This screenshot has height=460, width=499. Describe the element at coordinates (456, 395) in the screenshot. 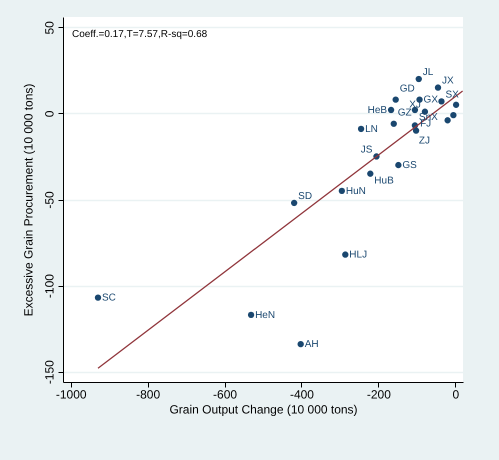

I see `x-tick-label: 0` at that location.